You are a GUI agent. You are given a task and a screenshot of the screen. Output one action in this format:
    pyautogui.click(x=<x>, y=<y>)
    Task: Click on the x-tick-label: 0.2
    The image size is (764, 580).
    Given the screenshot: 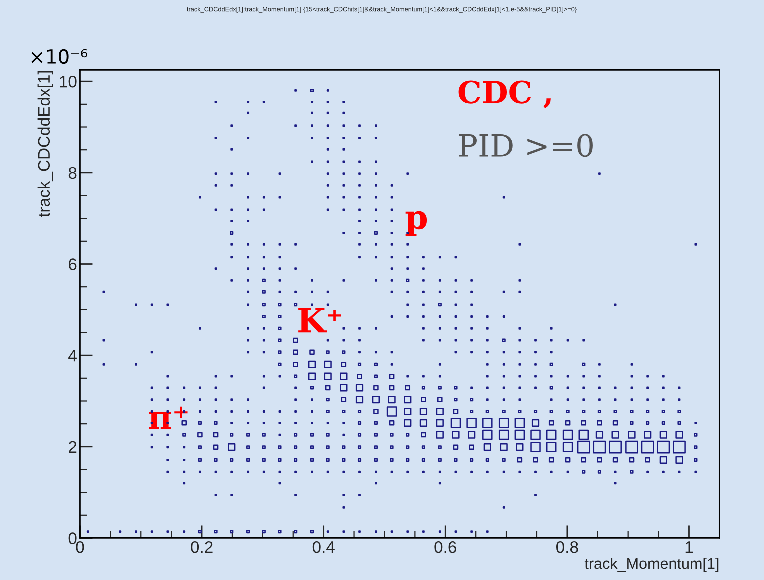 What is the action you would take?
    pyautogui.click(x=202, y=547)
    